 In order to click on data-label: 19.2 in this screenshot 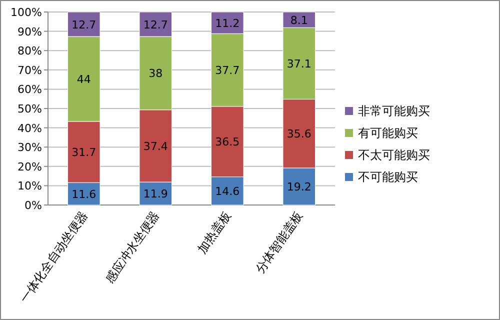, I will do `click(299, 187)`.